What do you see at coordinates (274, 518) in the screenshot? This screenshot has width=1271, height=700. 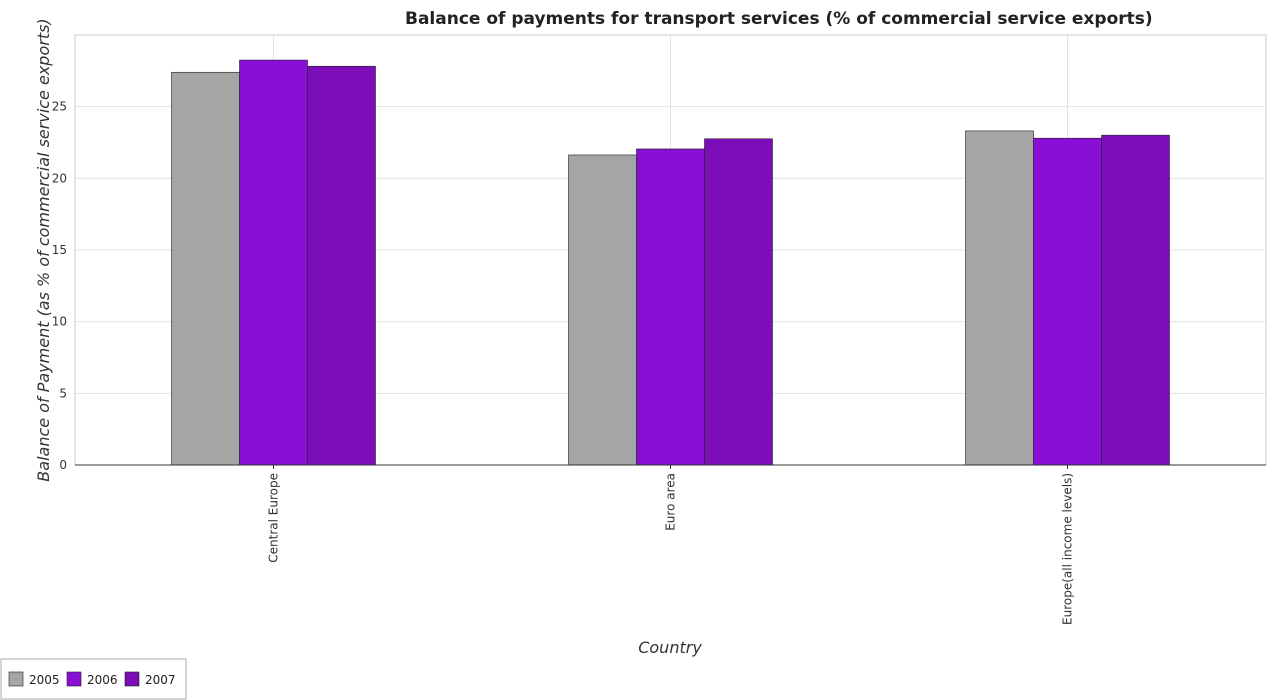 I see `x-tick-label: Central Europe` at bounding box center [274, 518].